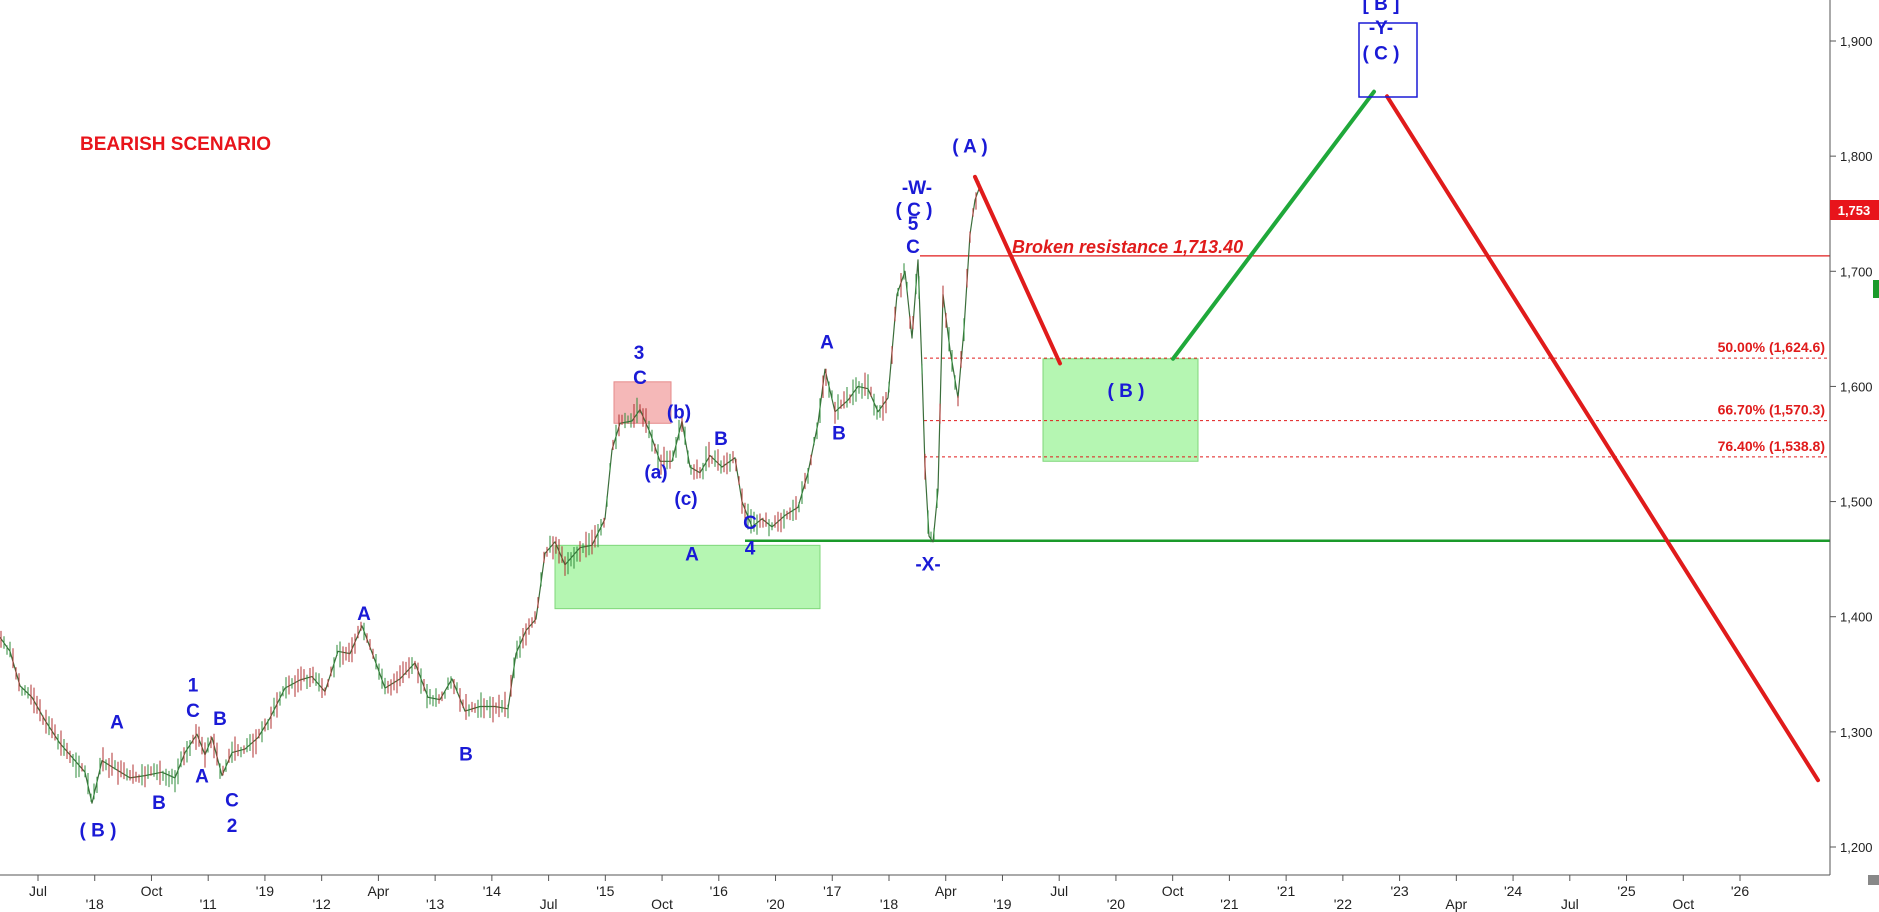 The image size is (1879, 912). What do you see at coordinates (1771, 347) in the screenshot?
I see `fib-level-label-0: 50.00% (1,624.6)` at bounding box center [1771, 347].